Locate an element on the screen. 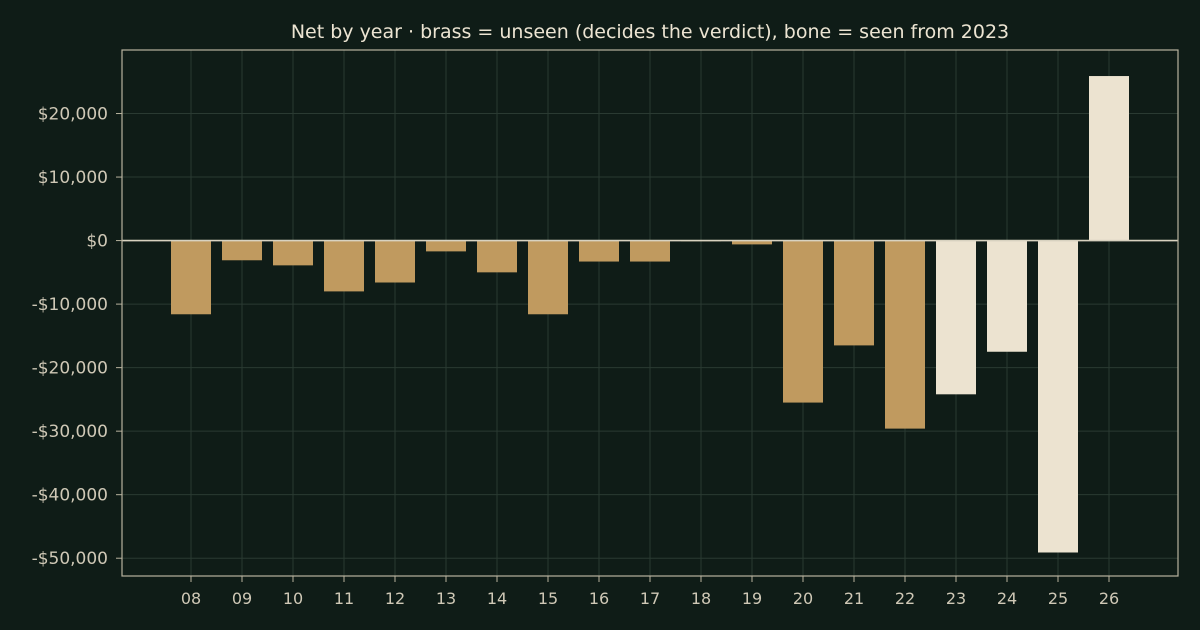 This screenshot has height=630, width=1200. y-tick-label: -$50,000 is located at coordinates (70, 559).